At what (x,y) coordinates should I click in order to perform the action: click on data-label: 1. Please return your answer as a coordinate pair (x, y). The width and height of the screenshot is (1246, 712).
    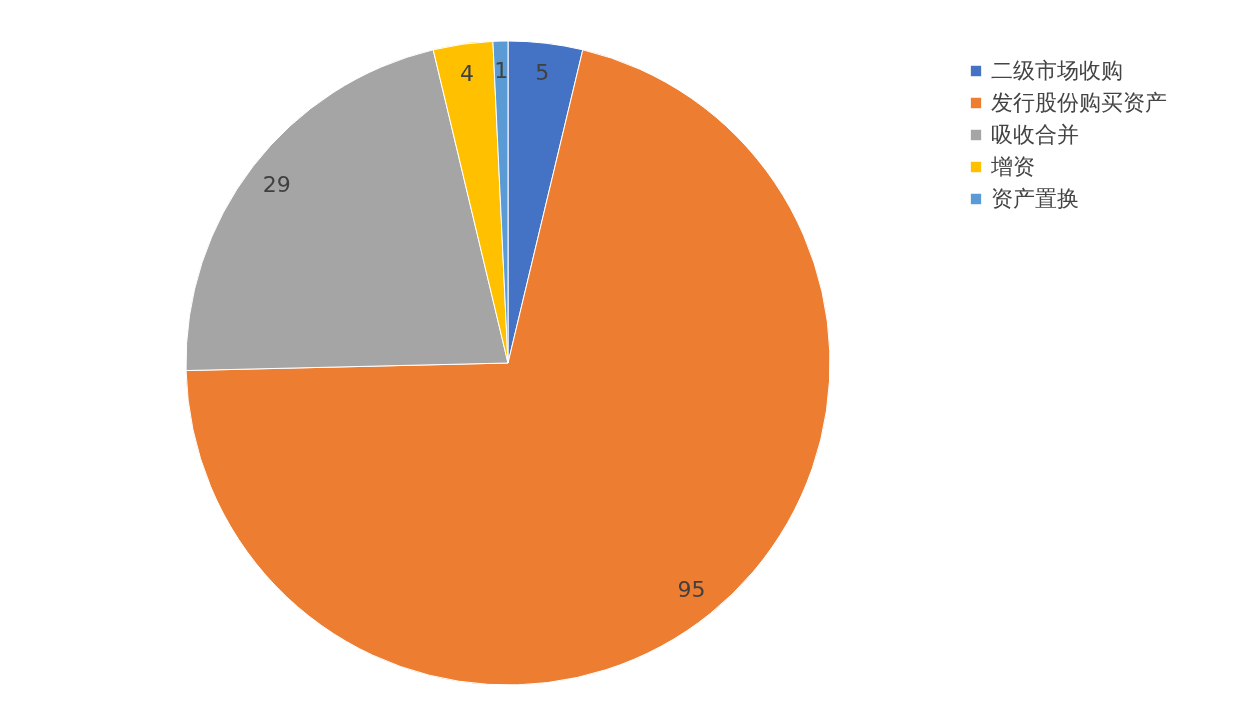
    Looking at the image, I should click on (501, 71).